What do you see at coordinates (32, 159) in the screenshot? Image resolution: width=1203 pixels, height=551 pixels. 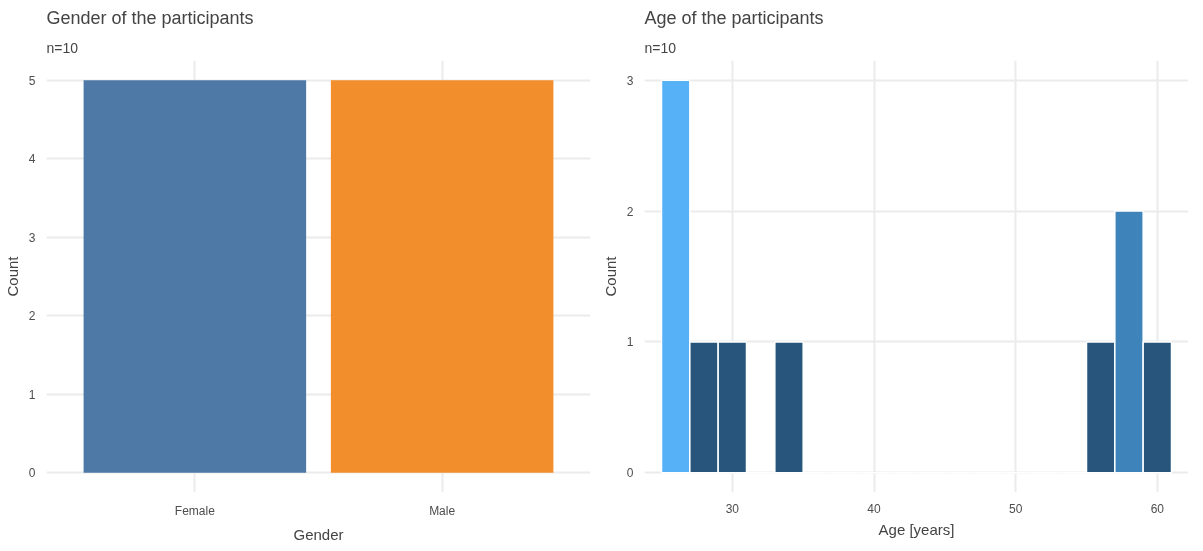 I see `y-tick-label: 4` at bounding box center [32, 159].